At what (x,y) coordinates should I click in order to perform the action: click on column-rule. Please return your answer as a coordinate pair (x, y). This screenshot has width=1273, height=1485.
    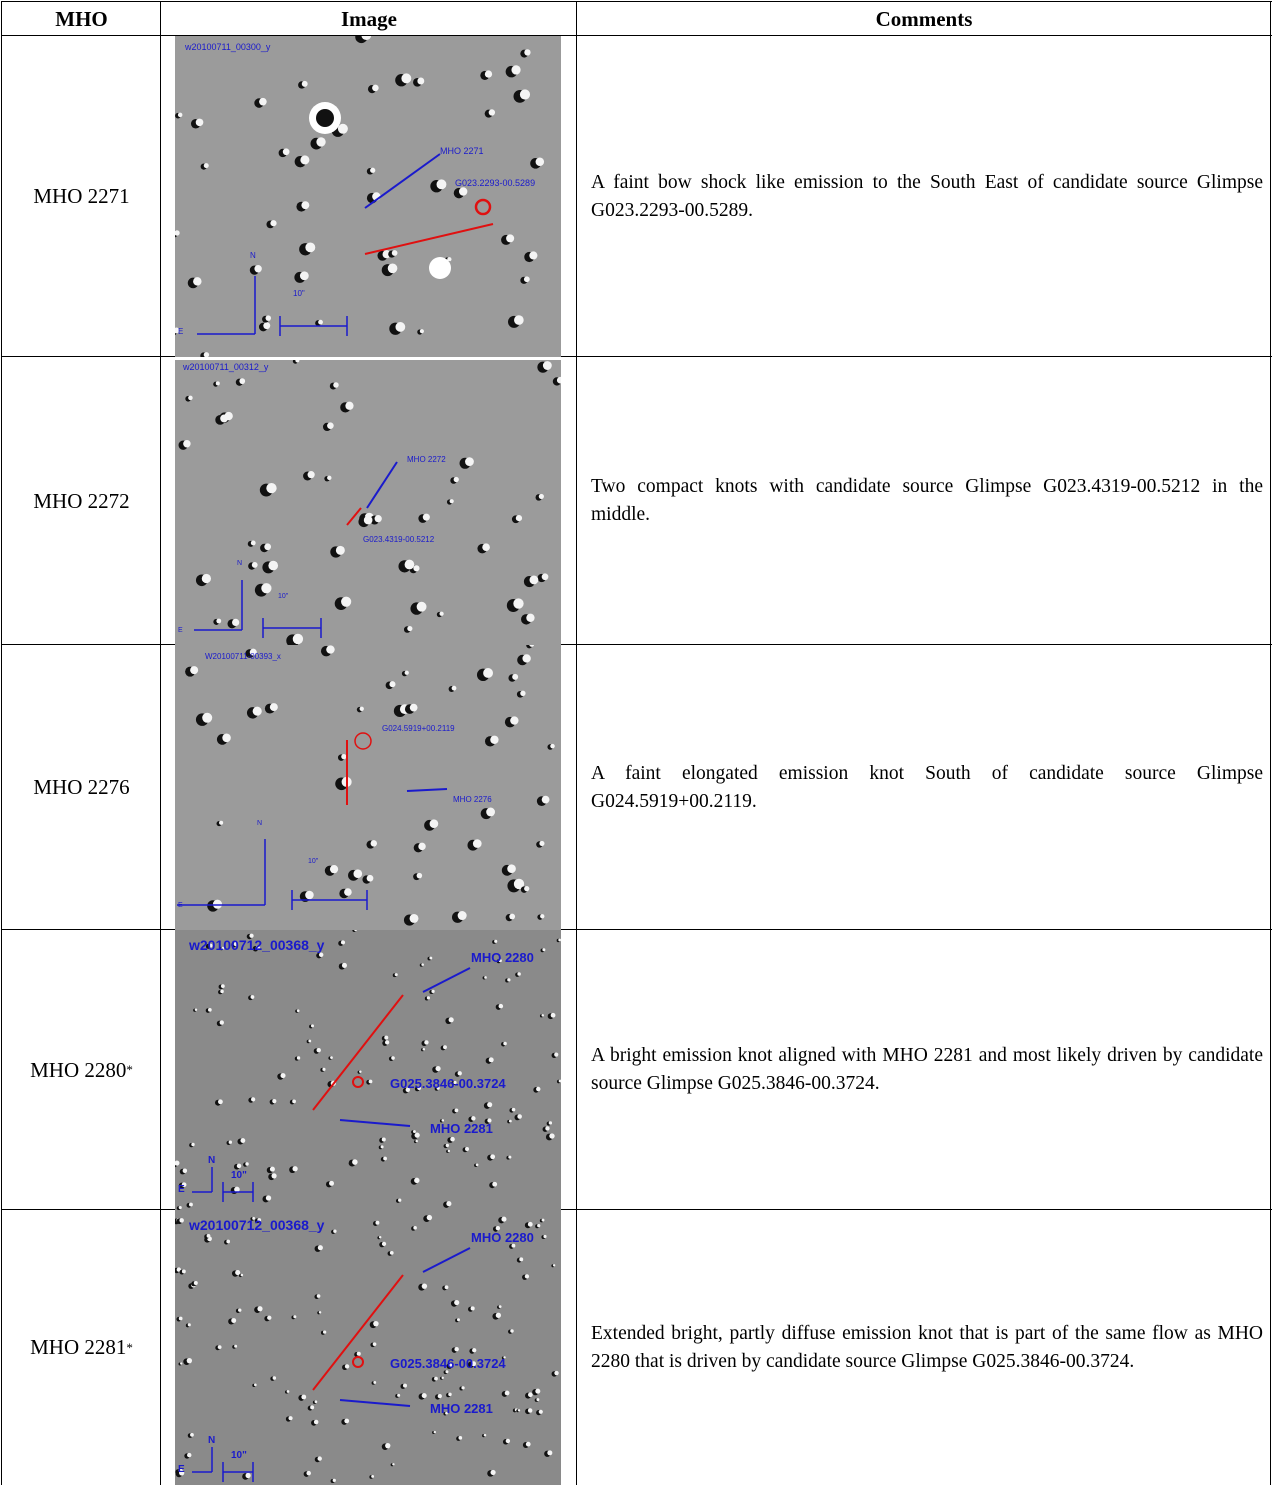
    Looking at the image, I should click on (1271, 743).